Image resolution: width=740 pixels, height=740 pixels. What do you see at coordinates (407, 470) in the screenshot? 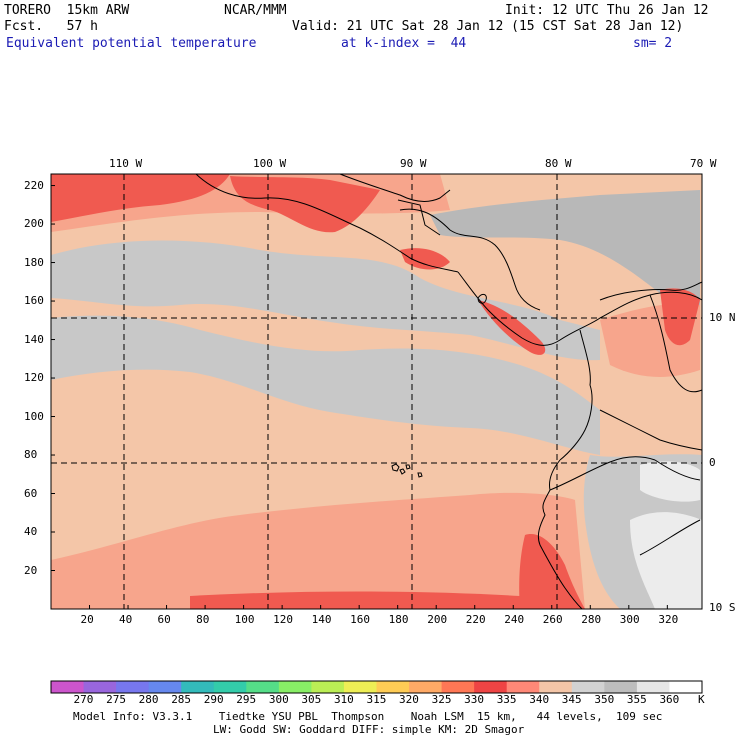
I see `galapagos-islands` at bounding box center [407, 470].